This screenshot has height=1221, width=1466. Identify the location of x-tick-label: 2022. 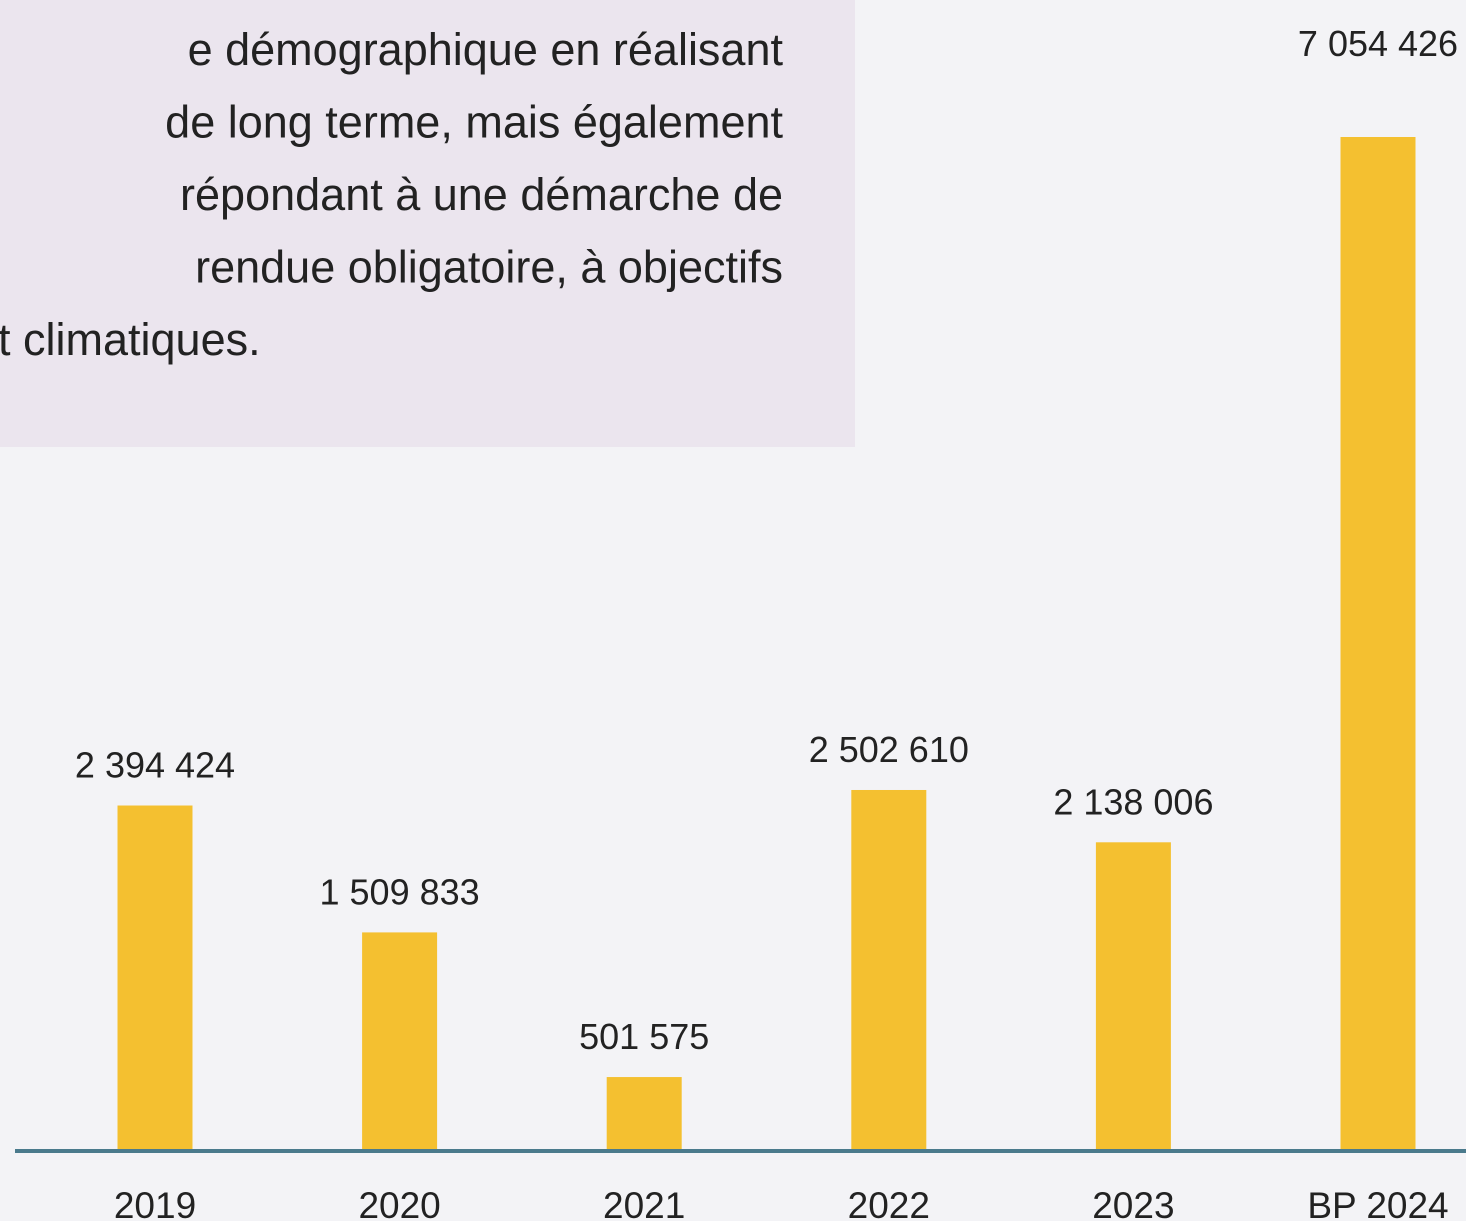
(889, 1203).